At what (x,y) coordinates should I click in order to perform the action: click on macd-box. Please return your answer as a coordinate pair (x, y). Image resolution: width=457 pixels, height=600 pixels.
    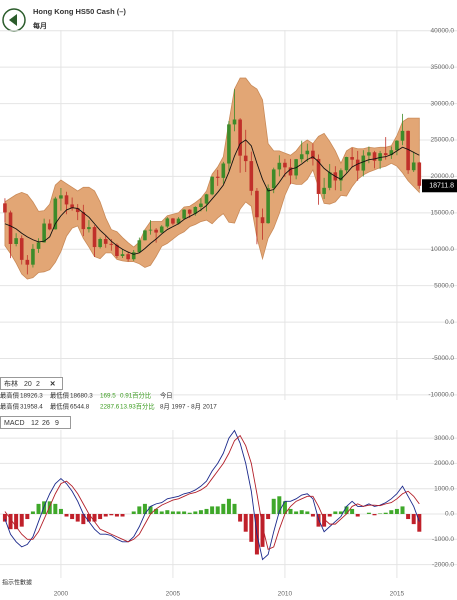
    Looking at the image, I should click on (35, 422).